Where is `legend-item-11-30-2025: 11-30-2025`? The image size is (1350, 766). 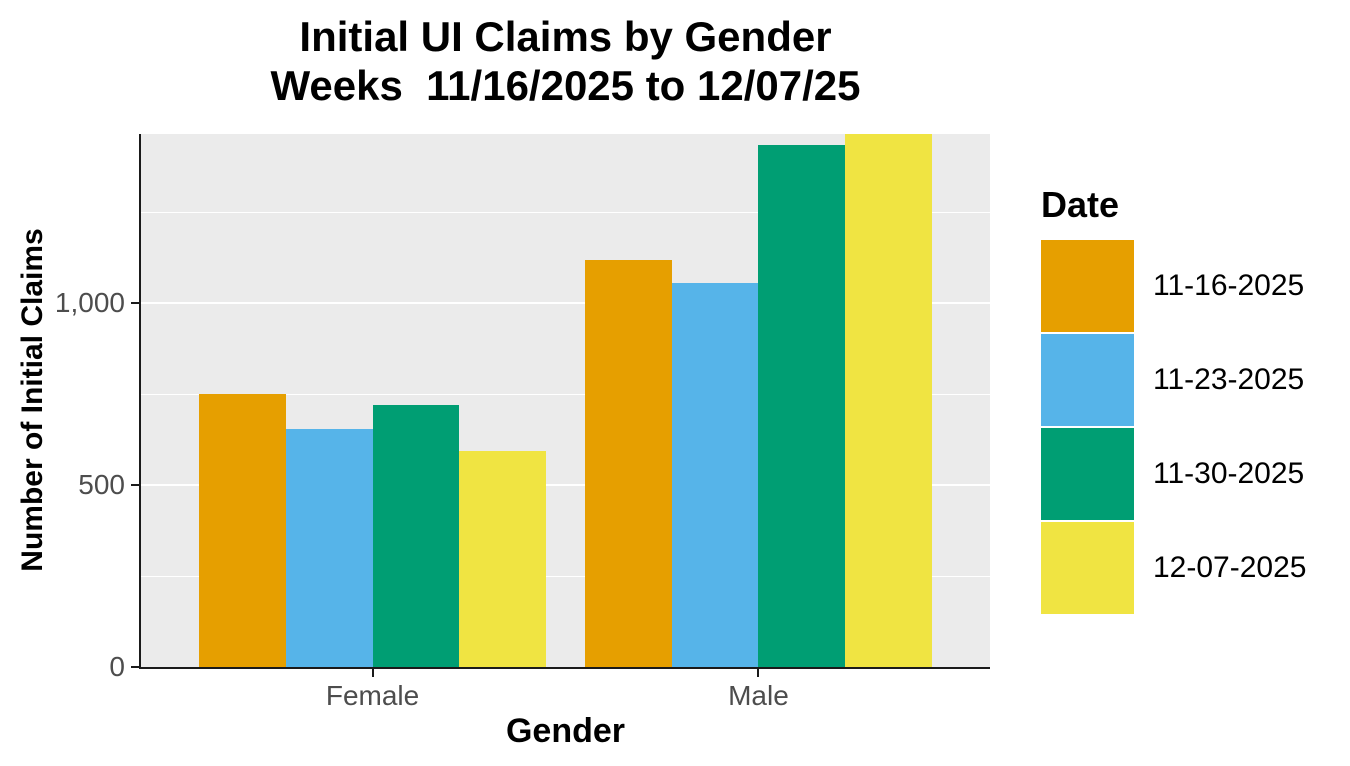
legend-item-11-30-2025: 11-30-2025 is located at coordinates (1173, 474).